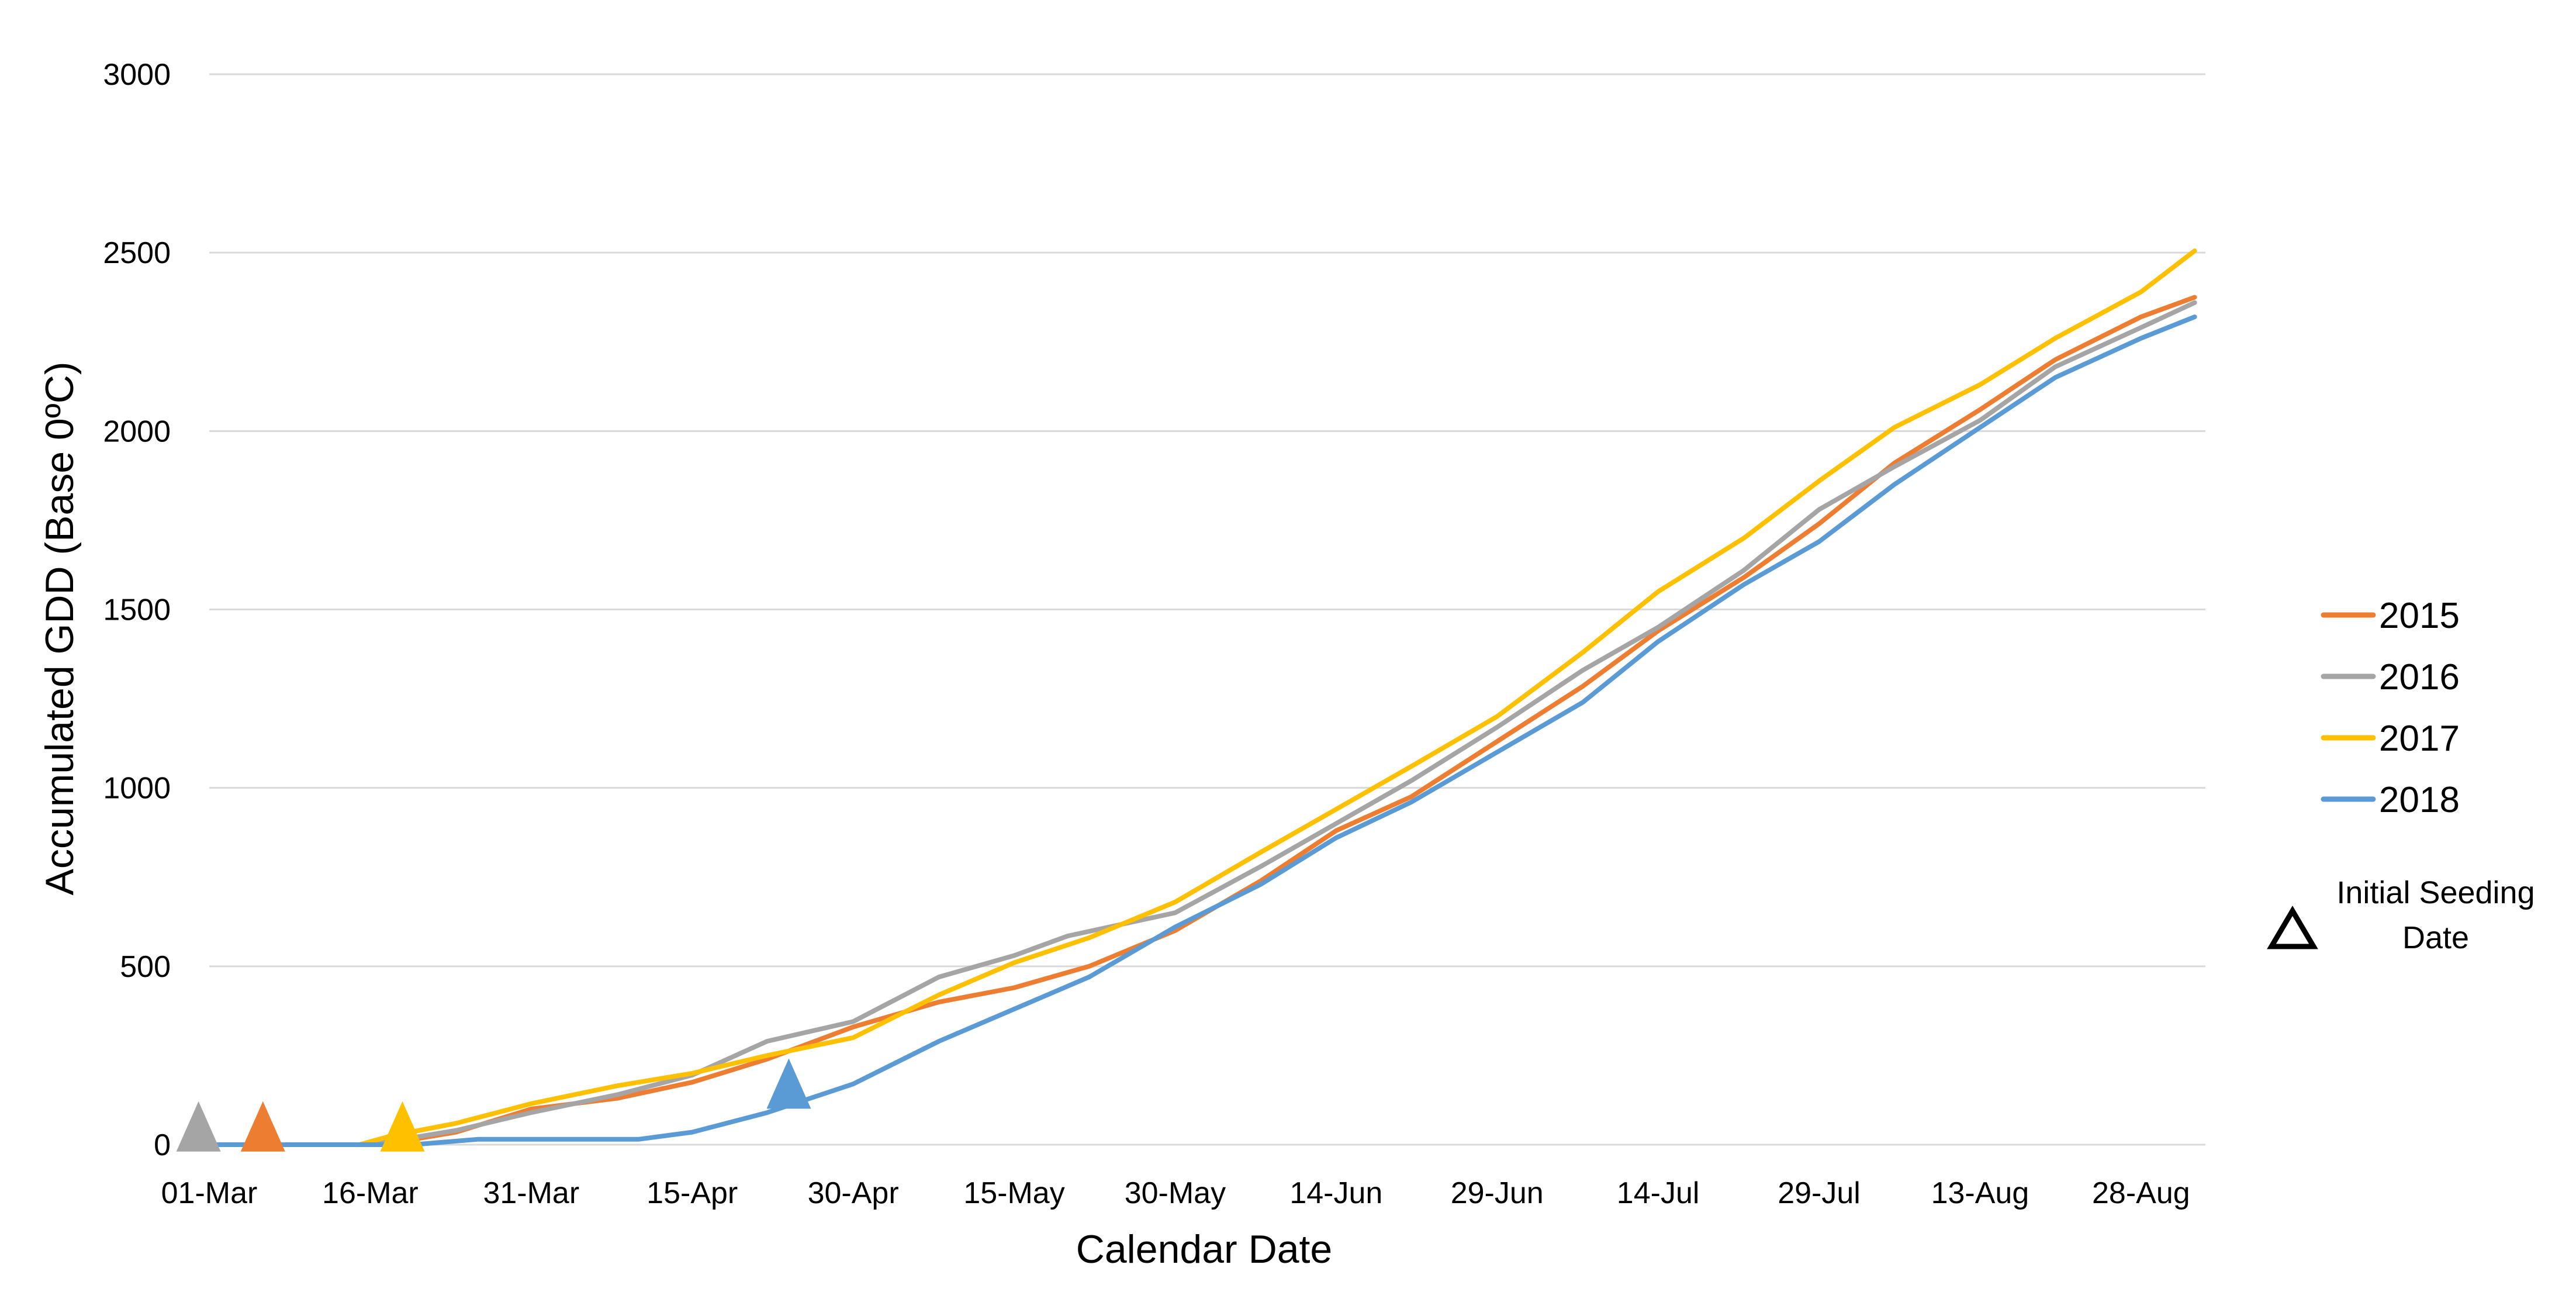 The width and height of the screenshot is (2576, 1292). What do you see at coordinates (2419, 738) in the screenshot?
I see `legend-label-2017: 2017` at bounding box center [2419, 738].